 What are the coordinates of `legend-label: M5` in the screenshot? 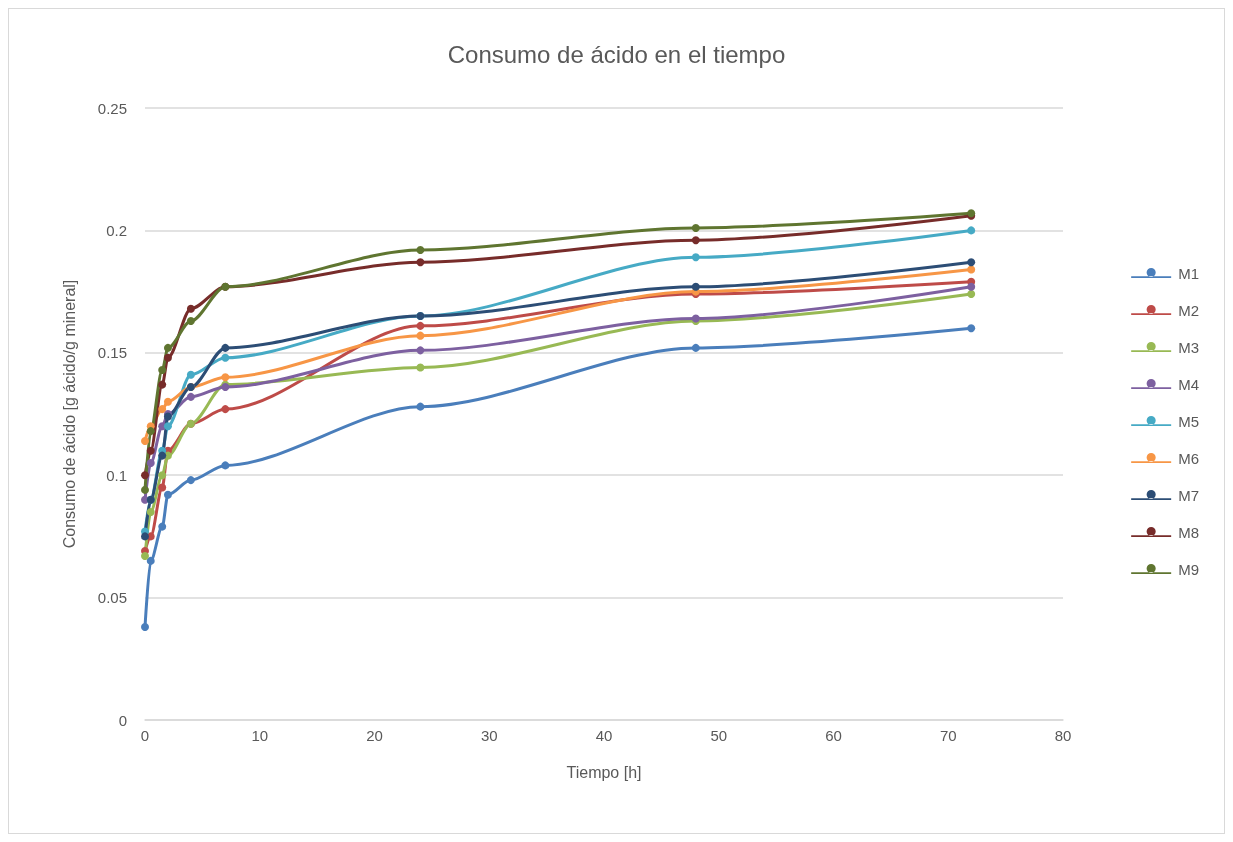 It's located at (1189, 421).